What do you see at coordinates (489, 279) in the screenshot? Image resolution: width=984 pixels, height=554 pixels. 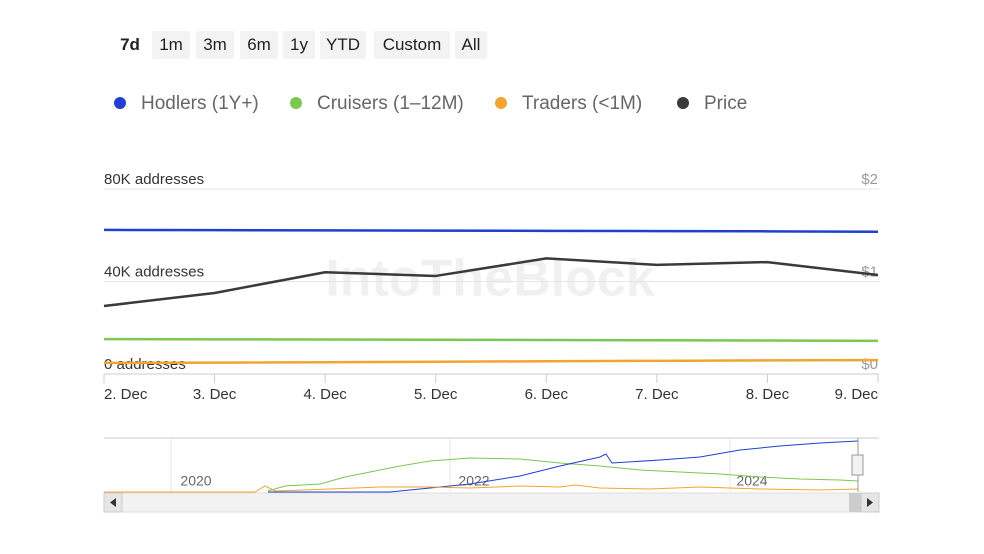 I see `watermark: IntoTheBlock` at bounding box center [489, 279].